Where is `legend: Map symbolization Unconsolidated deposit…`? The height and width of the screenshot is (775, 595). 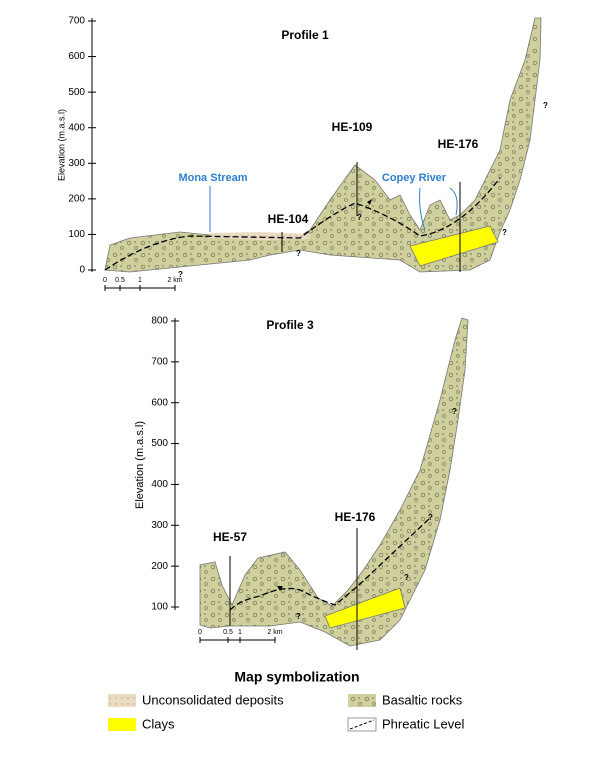
legend: Map symbolization Unconsolidated deposit… is located at coordinates (286, 700).